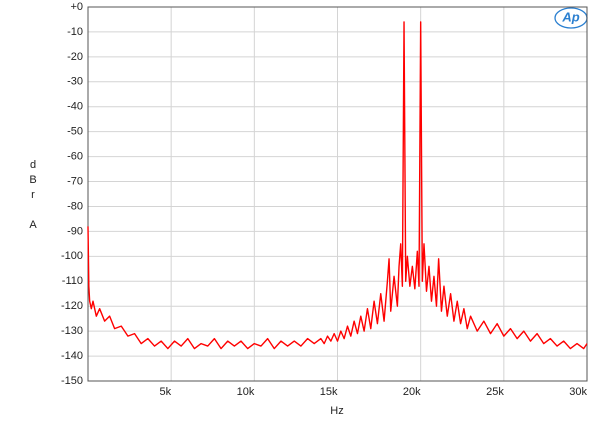  I want to click on y-tick-label: -10, so click(75, 32).